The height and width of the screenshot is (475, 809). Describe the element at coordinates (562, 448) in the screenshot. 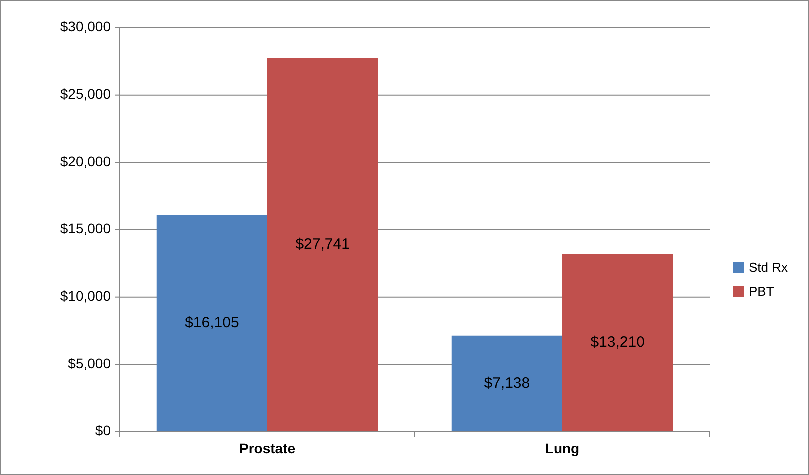

I see `x-tick-label: Lung` at that location.